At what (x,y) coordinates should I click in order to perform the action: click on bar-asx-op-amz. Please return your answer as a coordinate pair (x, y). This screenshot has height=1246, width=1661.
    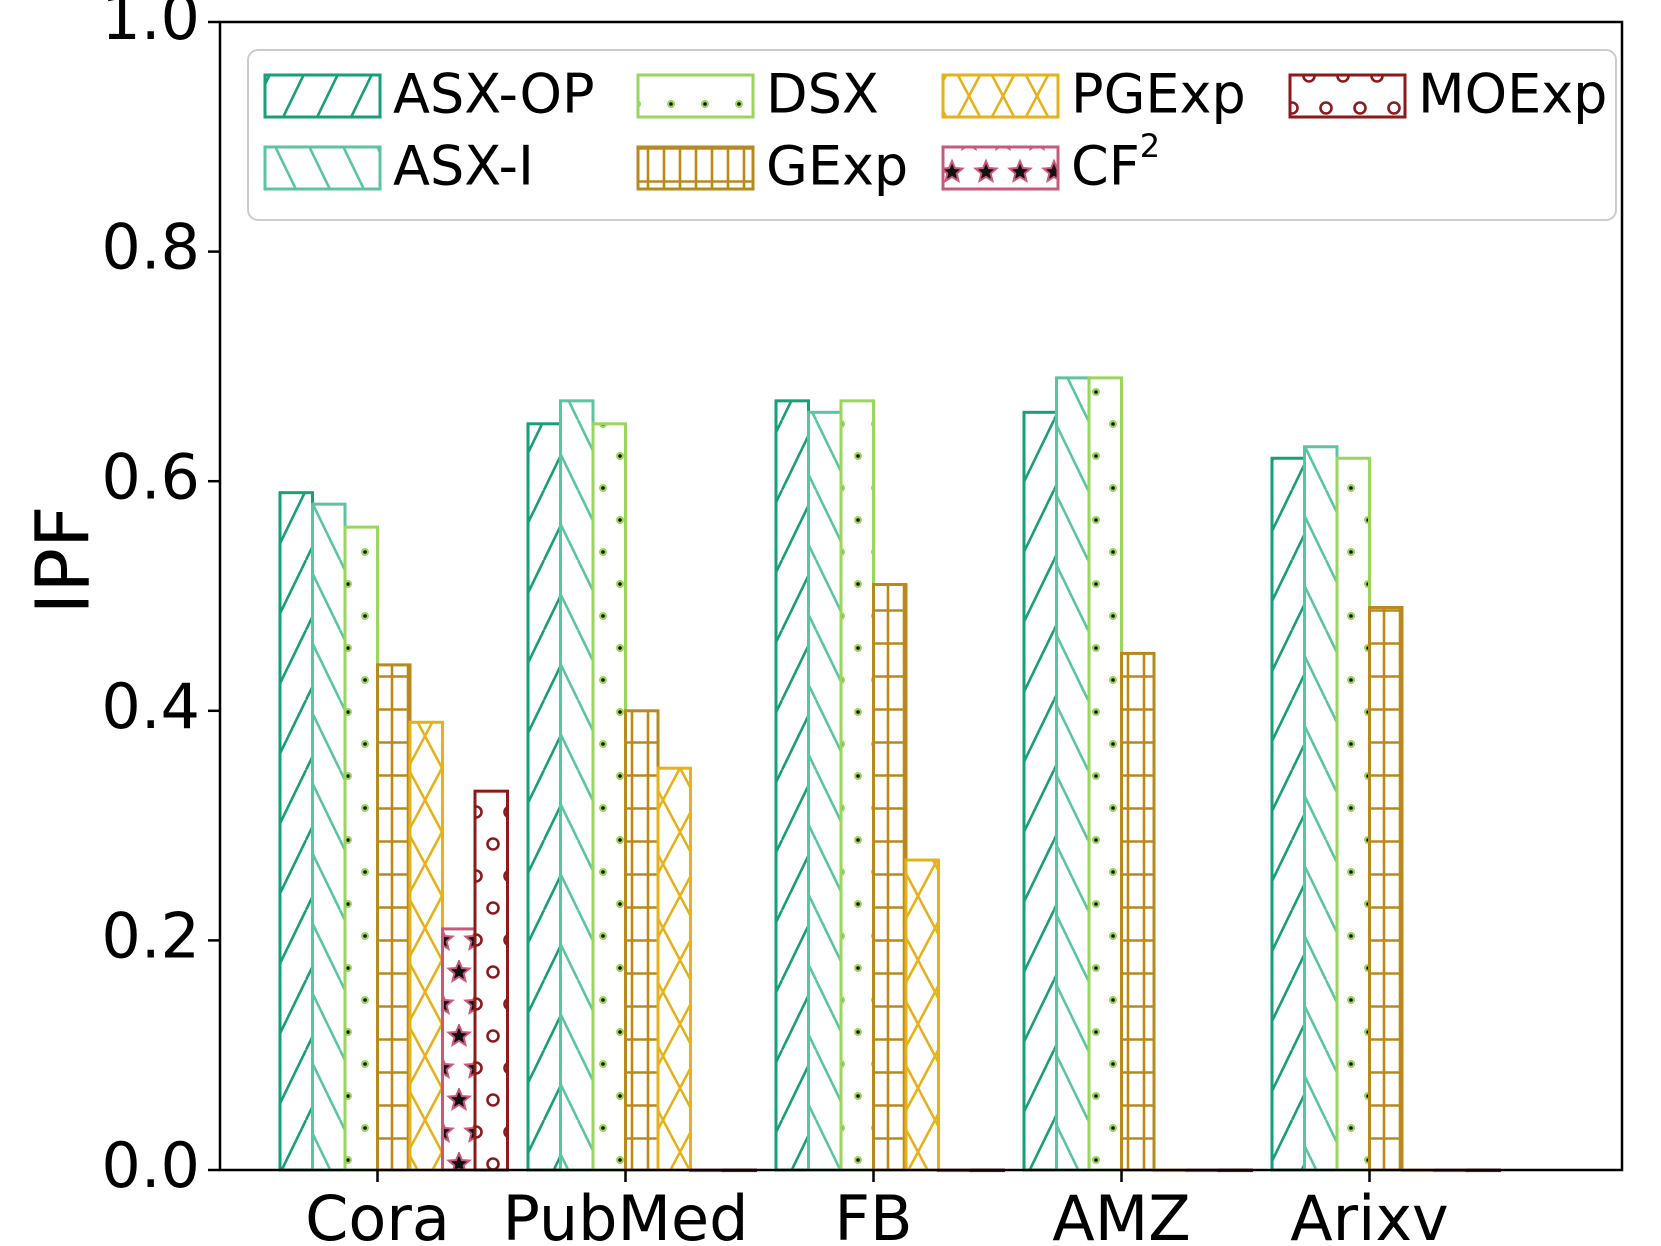
    Looking at the image, I should click on (1040, 791).